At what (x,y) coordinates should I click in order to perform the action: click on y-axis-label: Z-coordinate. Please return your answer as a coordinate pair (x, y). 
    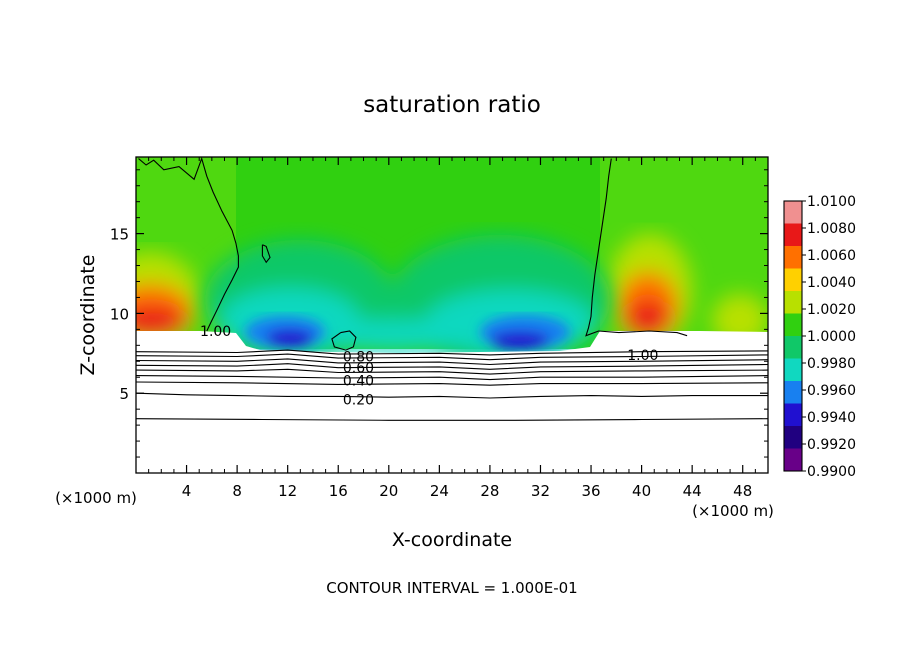
    Looking at the image, I should click on (88, 315).